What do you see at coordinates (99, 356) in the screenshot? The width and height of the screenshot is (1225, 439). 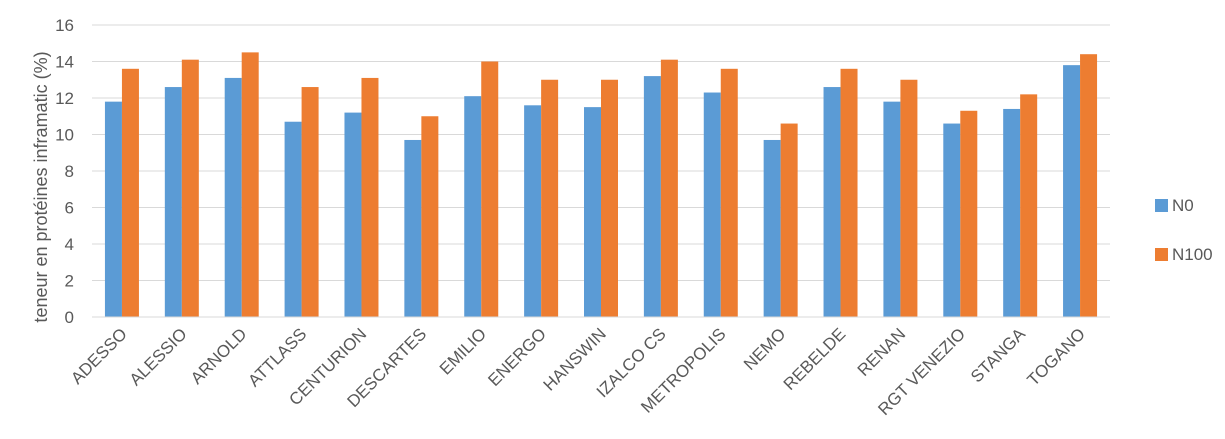 I see `x-tick-label: ADESSO` at bounding box center [99, 356].